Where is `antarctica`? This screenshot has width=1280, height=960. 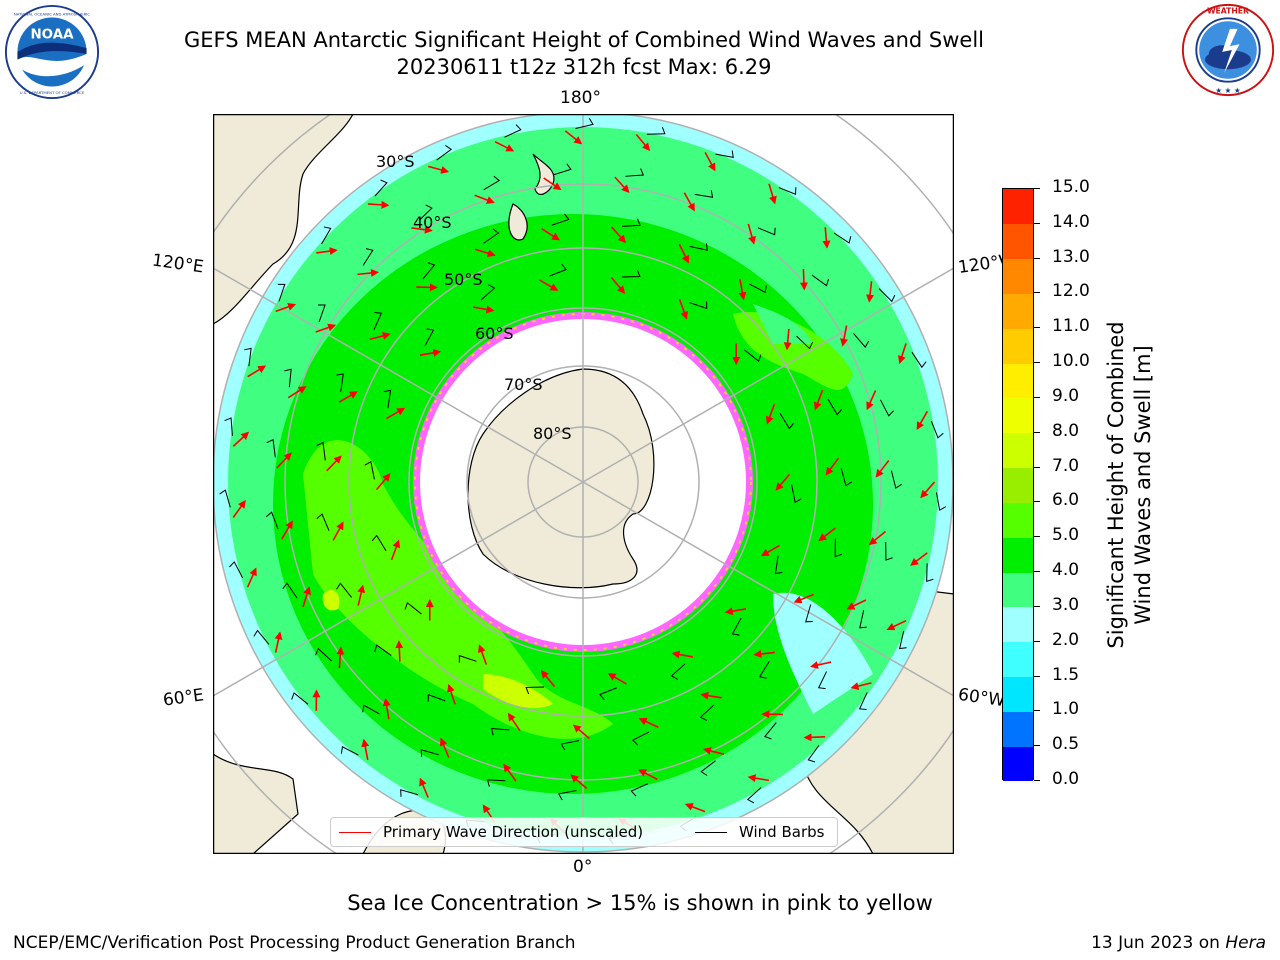
antarctica is located at coordinates (561, 478).